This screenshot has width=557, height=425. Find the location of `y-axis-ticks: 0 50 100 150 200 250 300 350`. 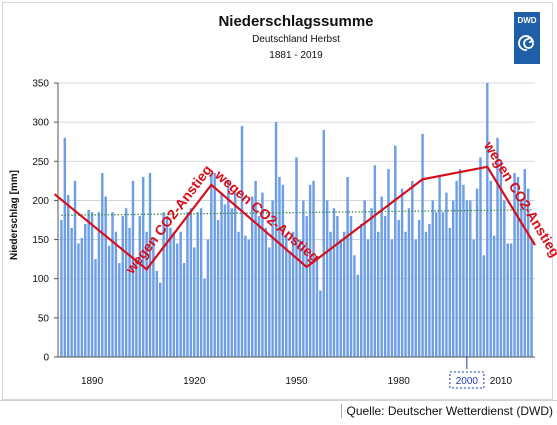

y-axis-ticks: 0 50 100 150 200 250 300 350 is located at coordinates (45, 221).